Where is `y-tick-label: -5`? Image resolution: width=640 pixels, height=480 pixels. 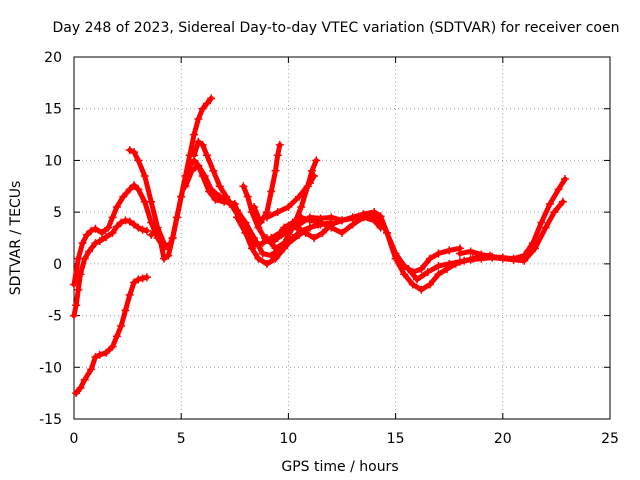 y-tick-label: -5 is located at coordinates (55, 317).